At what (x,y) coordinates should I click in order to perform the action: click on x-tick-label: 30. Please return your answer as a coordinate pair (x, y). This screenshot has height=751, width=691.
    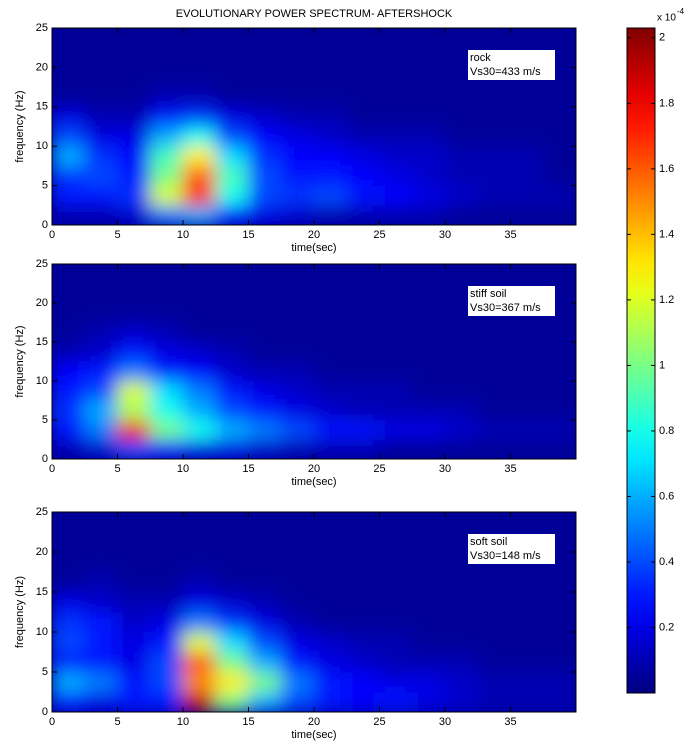
    Looking at the image, I should click on (445, 235).